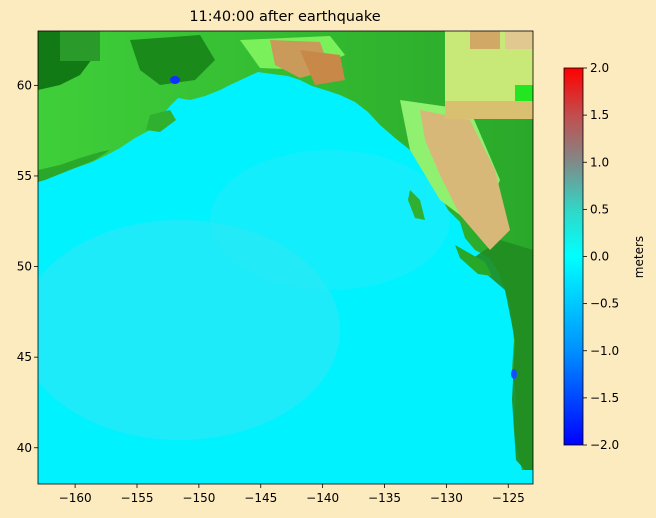 The height and width of the screenshot is (518, 656). I want to click on colorbar-tick-label: 1.0, so click(599, 162).